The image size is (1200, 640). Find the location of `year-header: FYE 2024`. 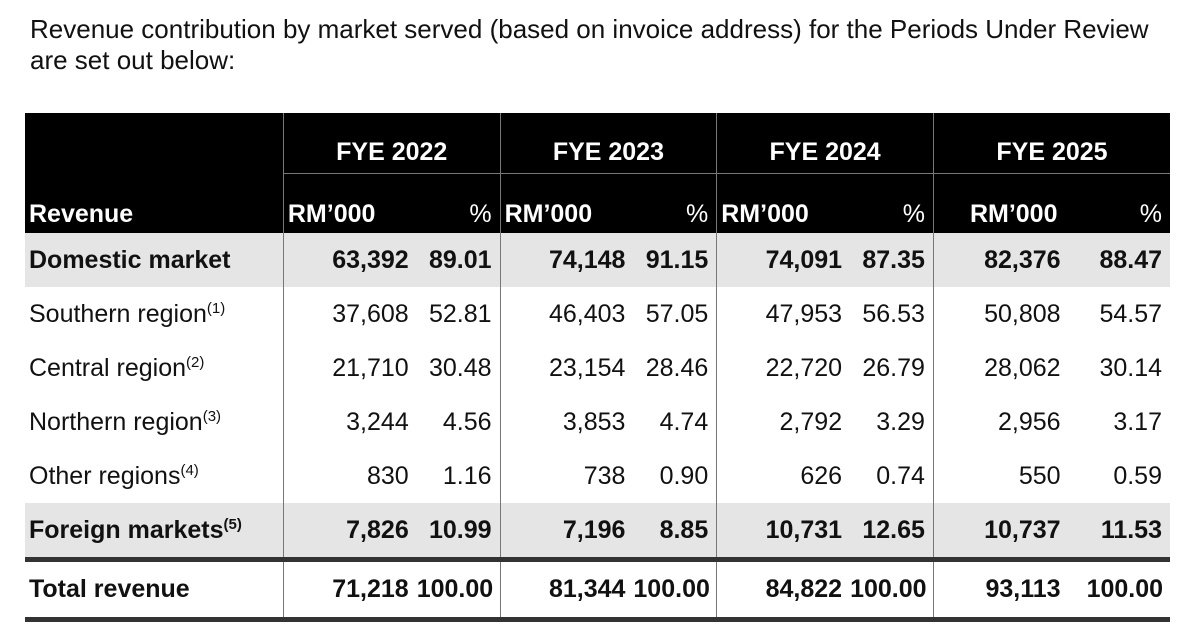

year-header: FYE 2024 is located at coordinates (825, 143).